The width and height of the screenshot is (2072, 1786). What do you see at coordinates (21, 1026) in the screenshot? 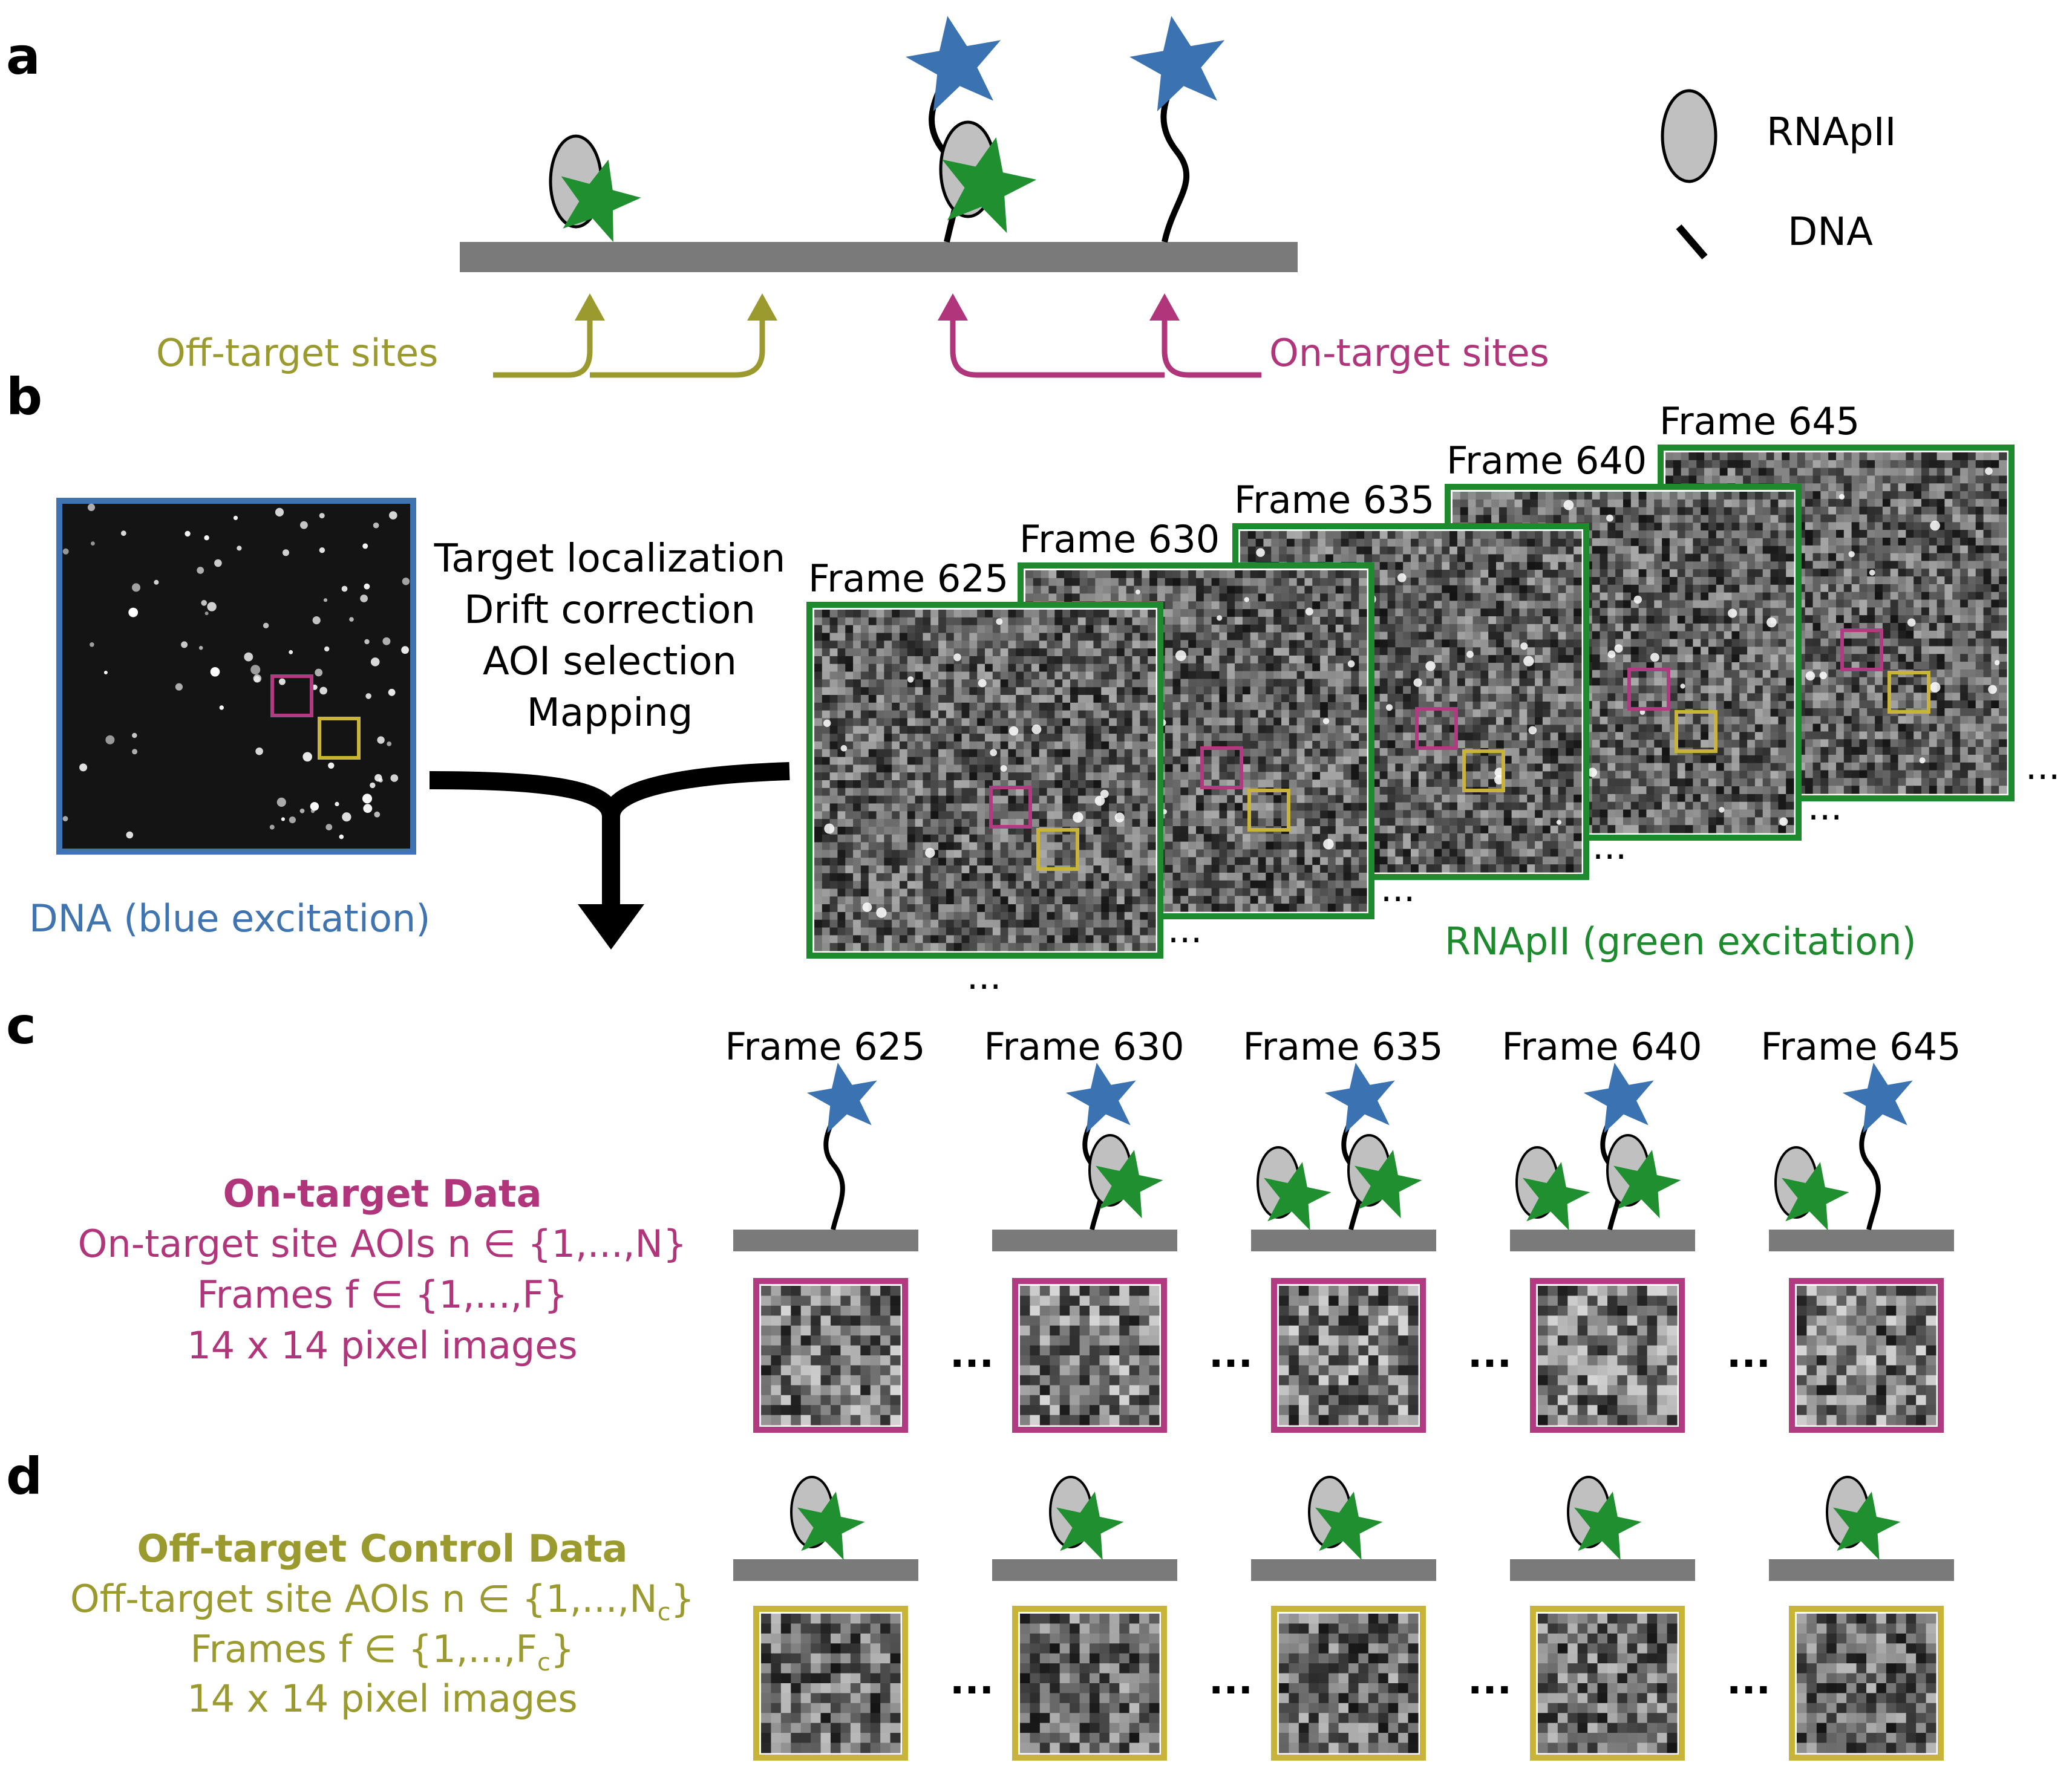
I see `panel-c-letter: c` at bounding box center [21, 1026].